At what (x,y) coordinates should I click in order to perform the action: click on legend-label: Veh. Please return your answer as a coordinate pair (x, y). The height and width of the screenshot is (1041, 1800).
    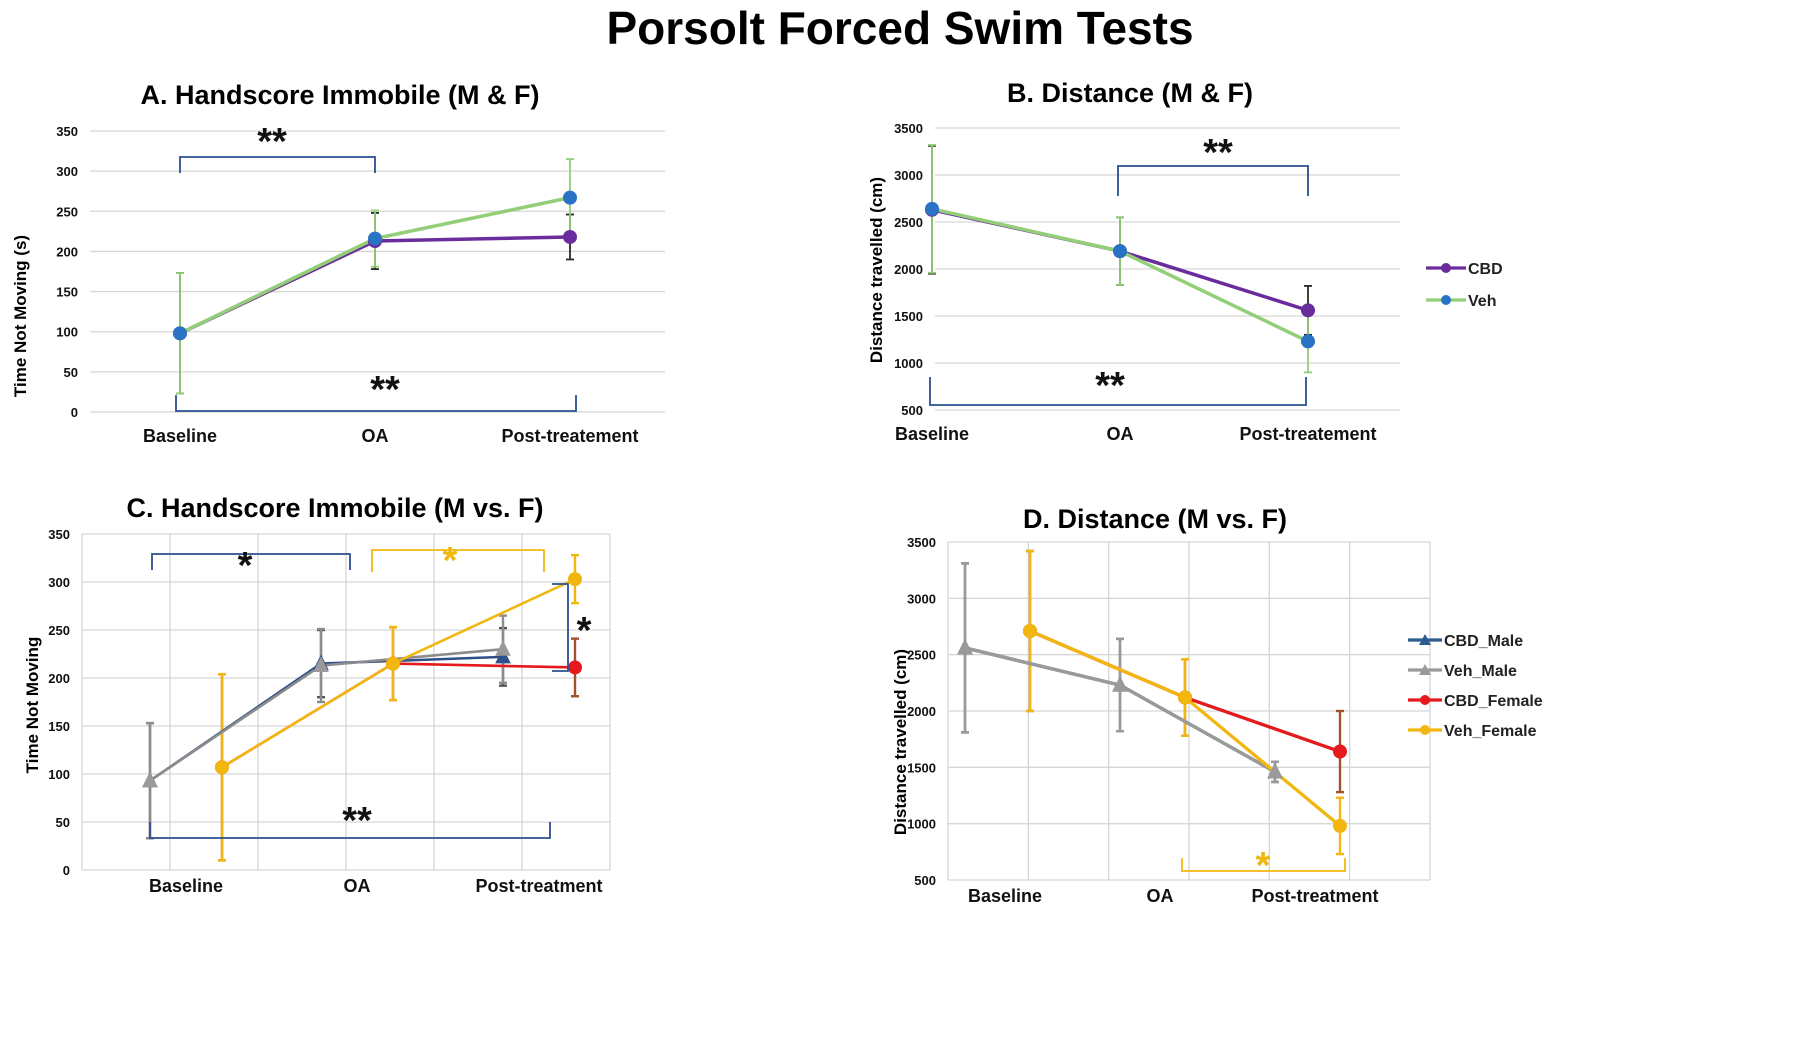
    Looking at the image, I should click on (1482, 301).